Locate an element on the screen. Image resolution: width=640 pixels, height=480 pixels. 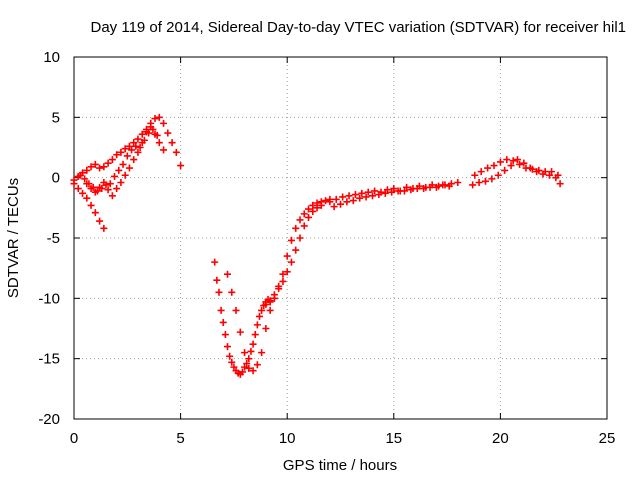
x-axis-label: GPS time / hours is located at coordinates (340, 465).